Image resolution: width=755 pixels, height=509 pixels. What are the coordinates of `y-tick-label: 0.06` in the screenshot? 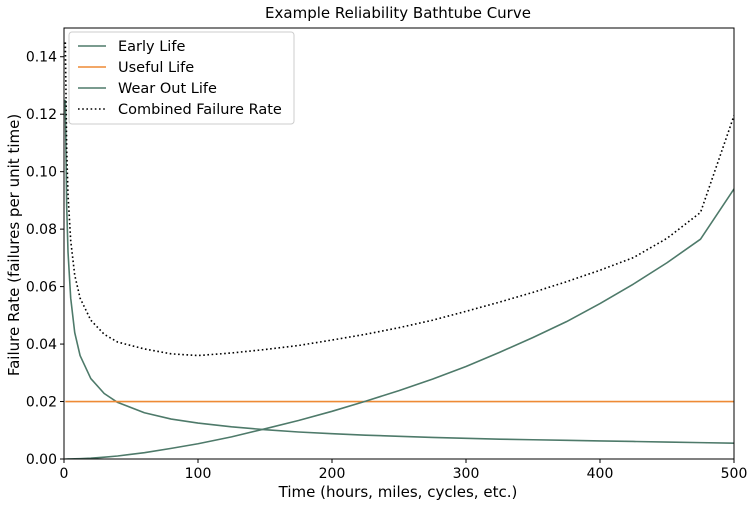 It's located at (41, 288).